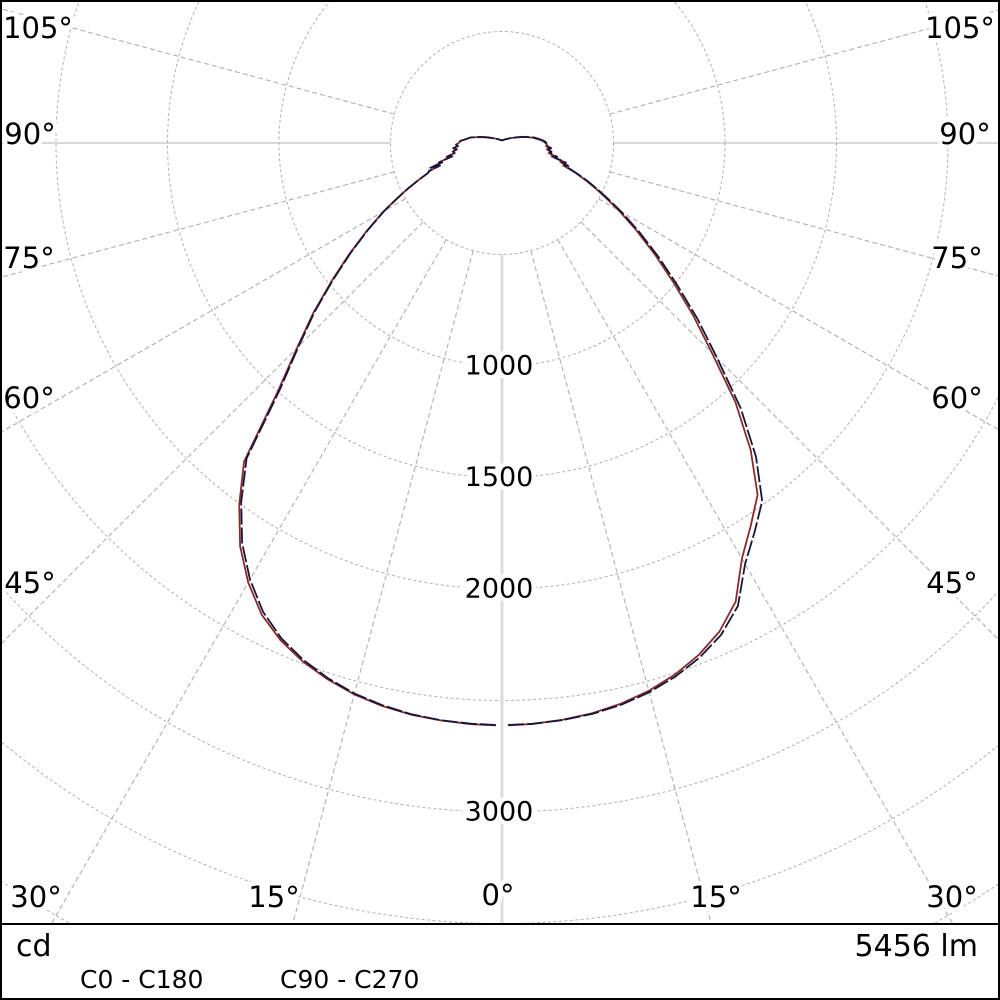 This screenshot has height=1000, width=1000. What do you see at coordinates (34, 946) in the screenshot?
I see `unit-label: cd` at bounding box center [34, 946].